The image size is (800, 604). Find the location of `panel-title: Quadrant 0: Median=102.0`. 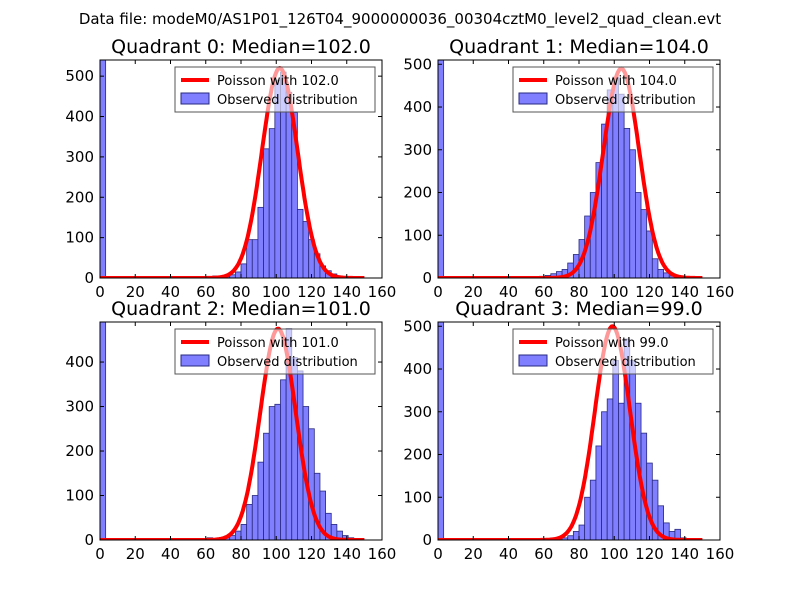

panel-title: Quadrant 0: Median=102.0 is located at coordinates (241, 47).